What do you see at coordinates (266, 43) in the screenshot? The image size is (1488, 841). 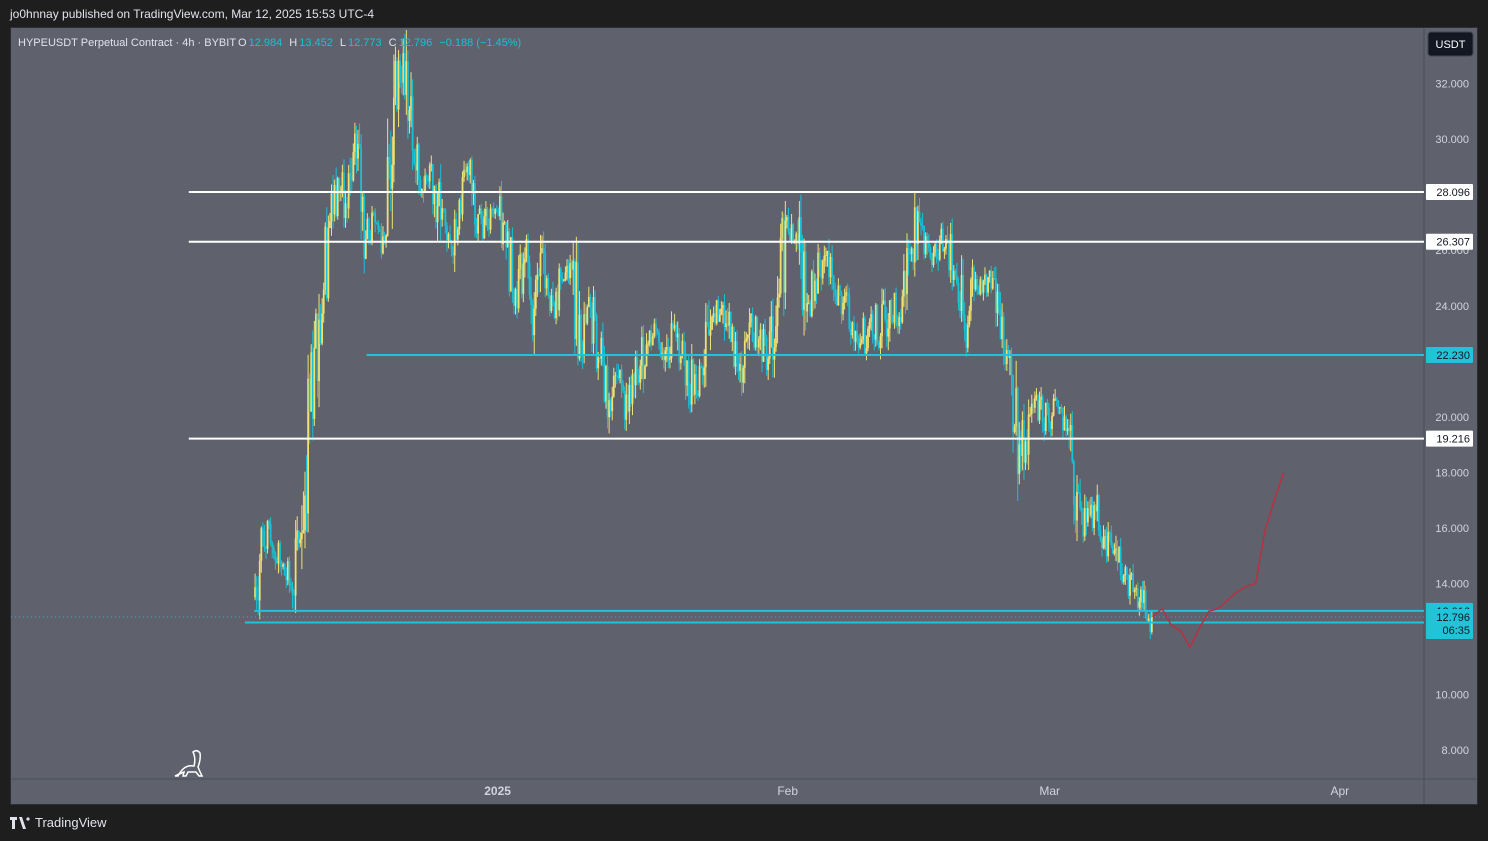 I see `legend-open-value: 12.984` at bounding box center [266, 43].